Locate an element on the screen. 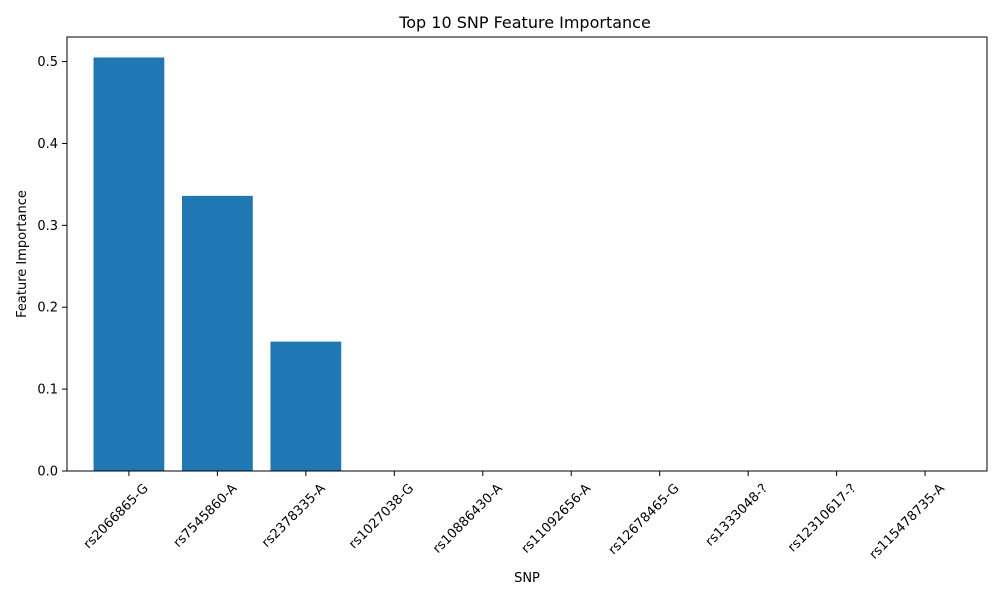 This screenshot has width=1000, height=605. y-tick-label: 0.0 is located at coordinates (47, 472).